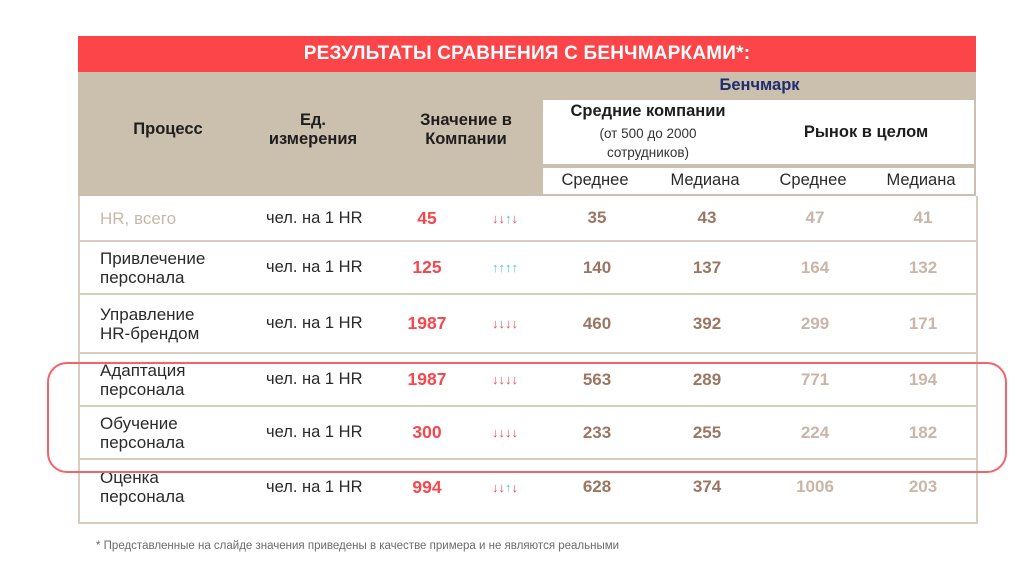  Describe the element at coordinates (142, 487) in the screenshot. I see `process-name: Оценка персонала` at that location.